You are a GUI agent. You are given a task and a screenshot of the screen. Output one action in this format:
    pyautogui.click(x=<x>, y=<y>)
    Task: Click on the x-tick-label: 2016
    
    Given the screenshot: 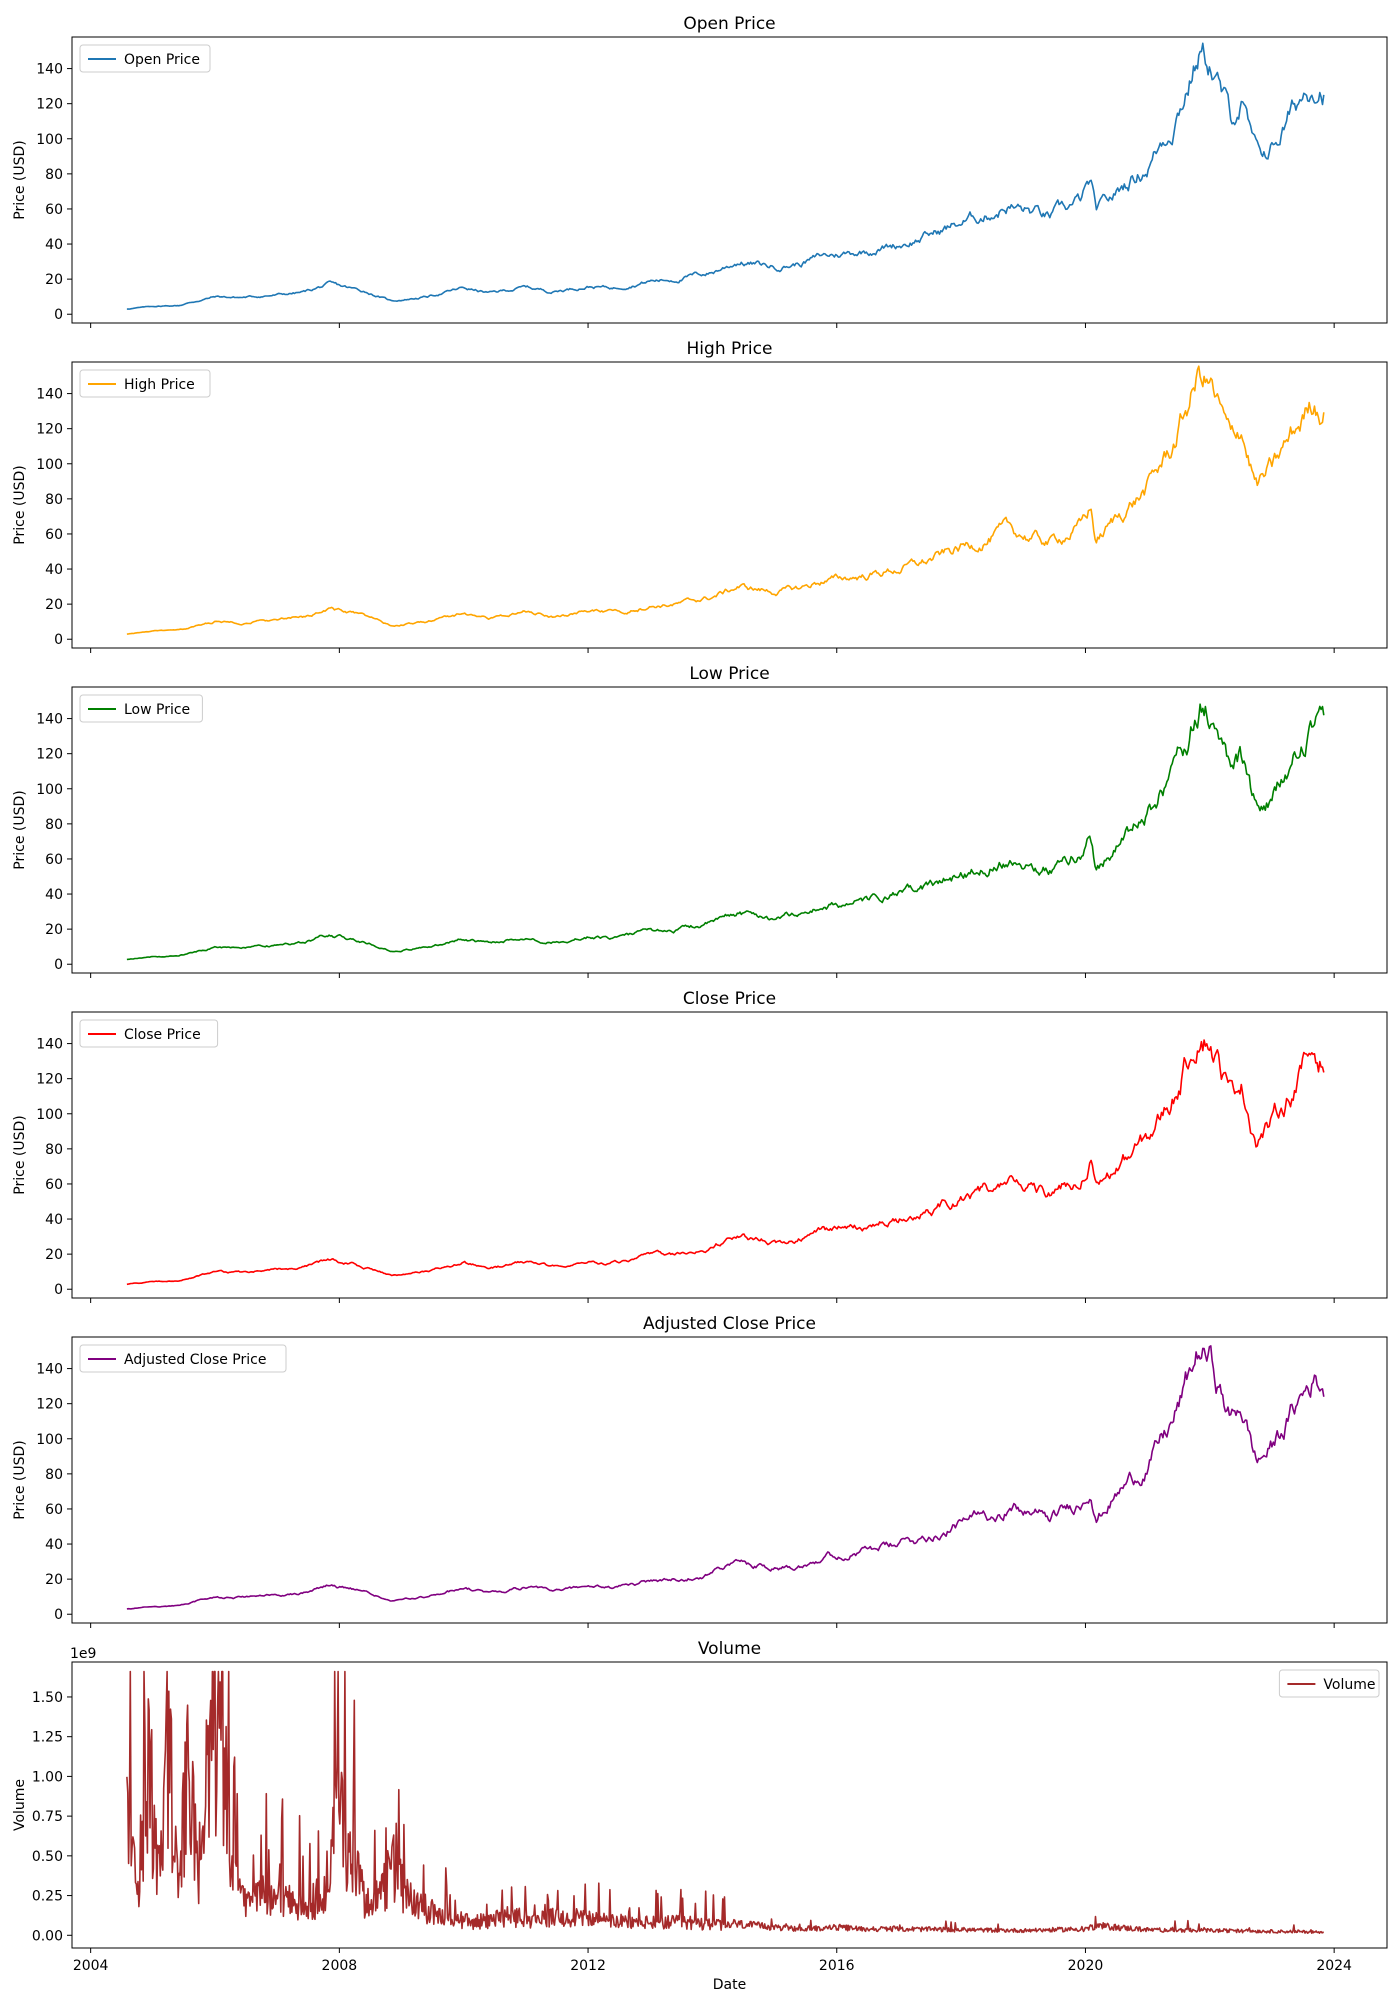 What is the action you would take?
    pyautogui.click(x=837, y=1966)
    